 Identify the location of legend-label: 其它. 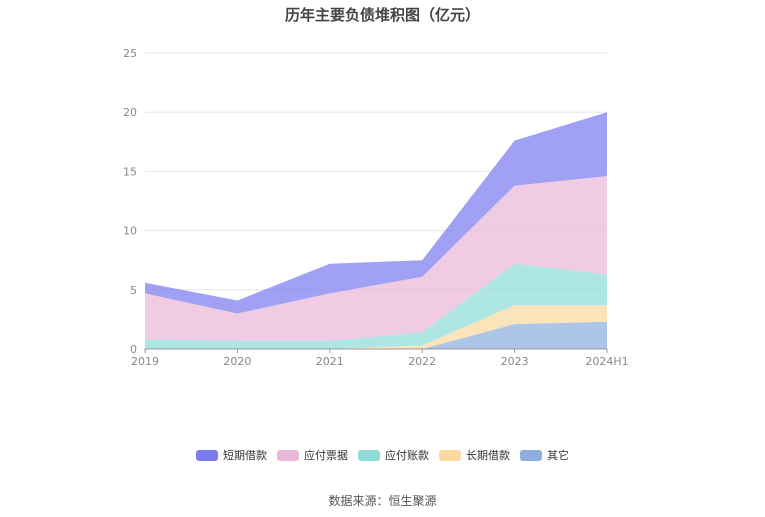
(558, 455).